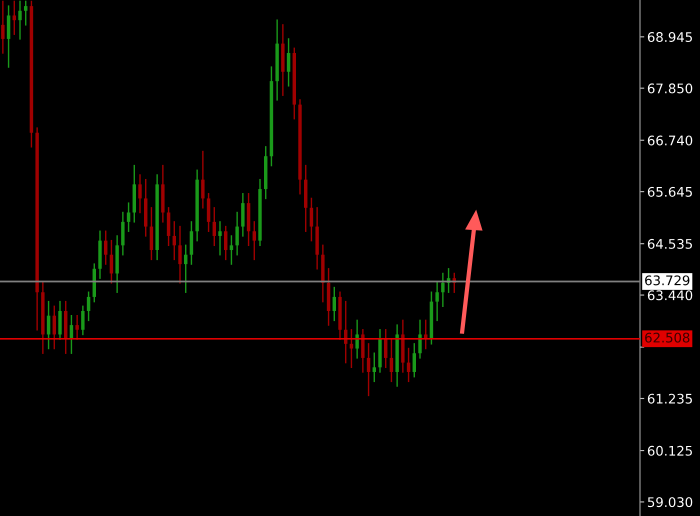  Describe the element at coordinates (670, 502) in the screenshot. I see `y-tick-label: 59.030` at that location.